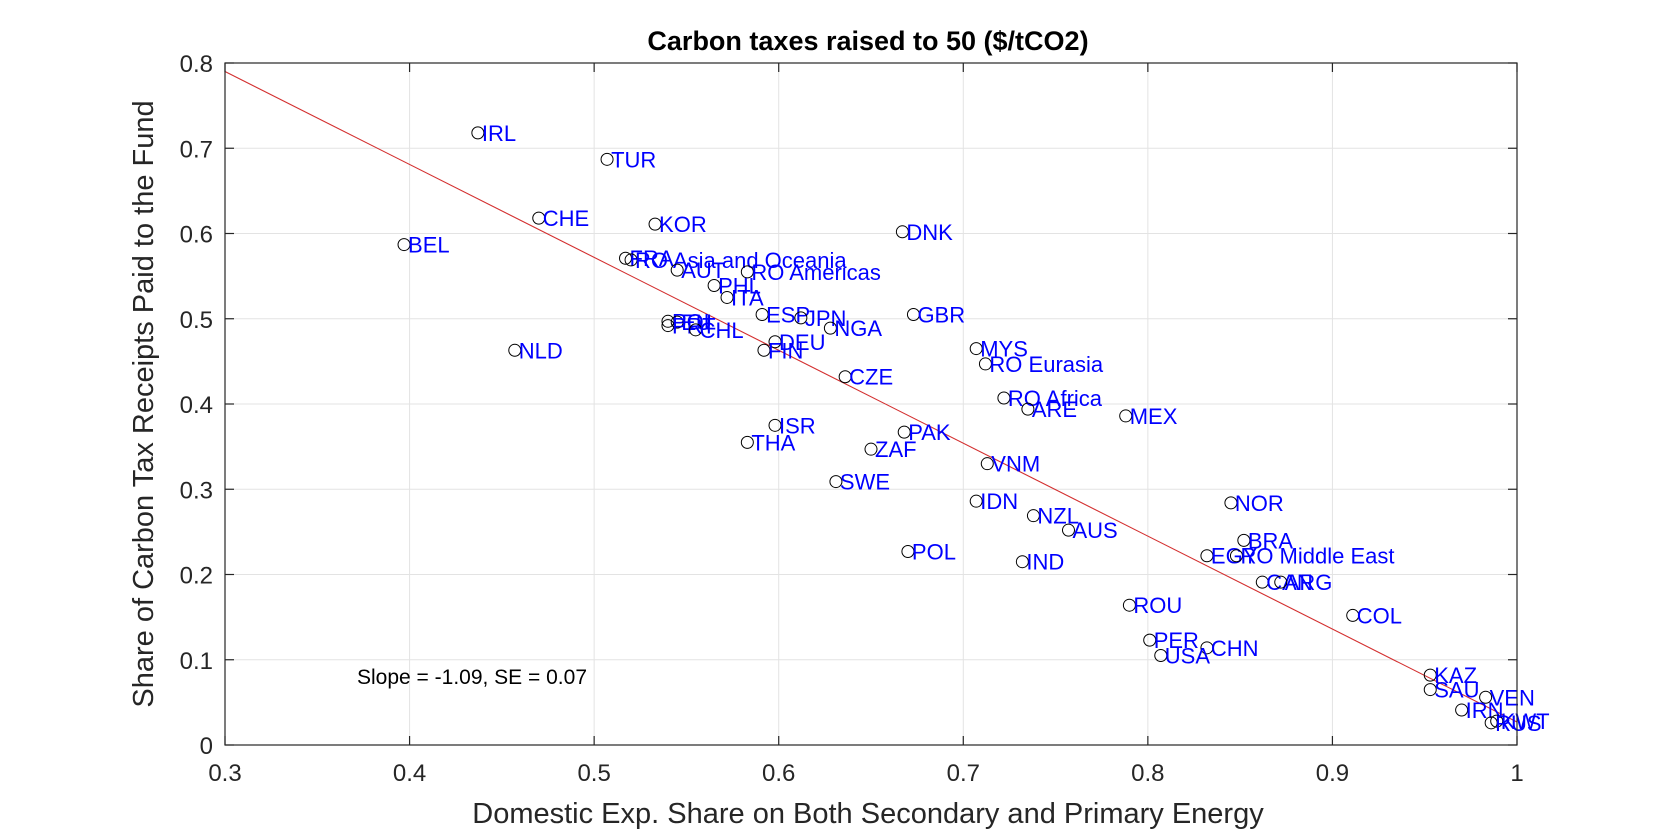 The image size is (1667, 833). What do you see at coordinates (429, 245) in the screenshot?
I see `point-label: BEL` at bounding box center [429, 245].